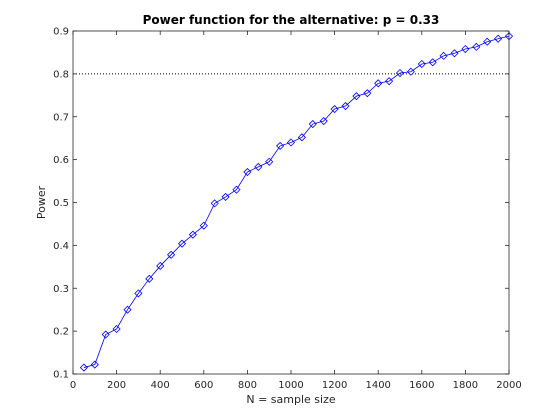 This screenshot has height=420, width=560. Describe the element at coordinates (61, 74) in the screenshot. I see `y-tick-label: 0.8` at that location.